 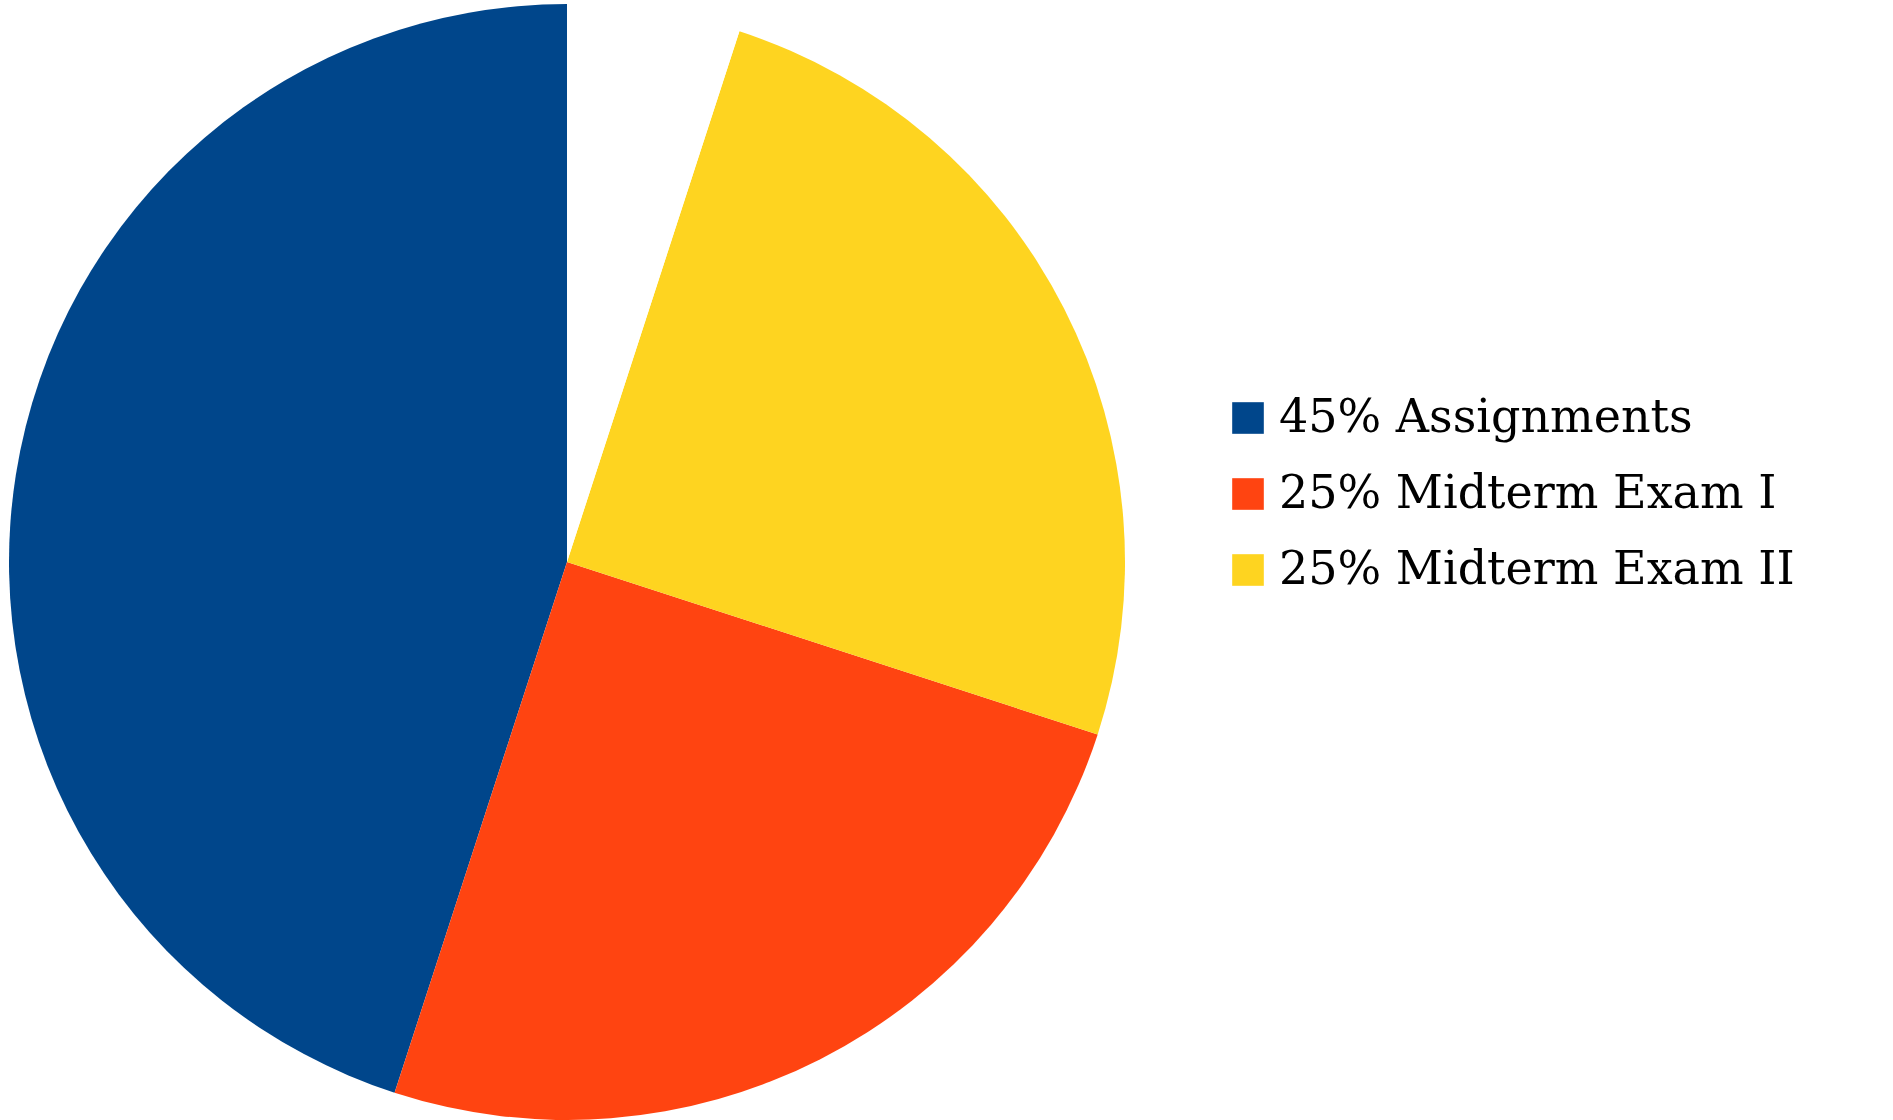 I want to click on legend-label: 45% Assignments, so click(x=1486, y=416).